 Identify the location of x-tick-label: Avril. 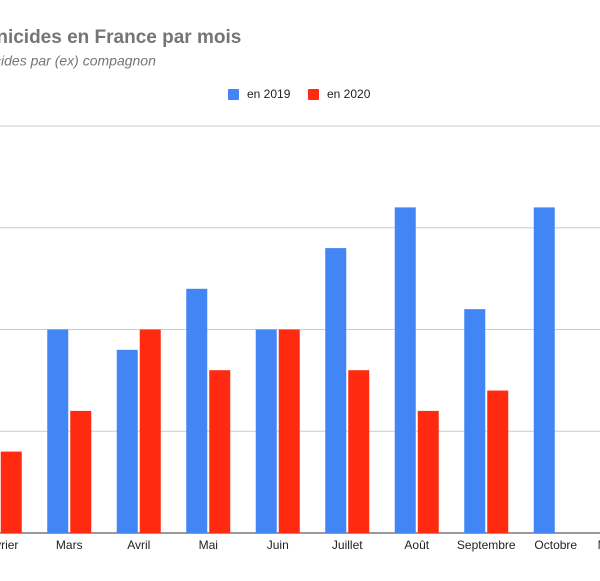
(138, 545).